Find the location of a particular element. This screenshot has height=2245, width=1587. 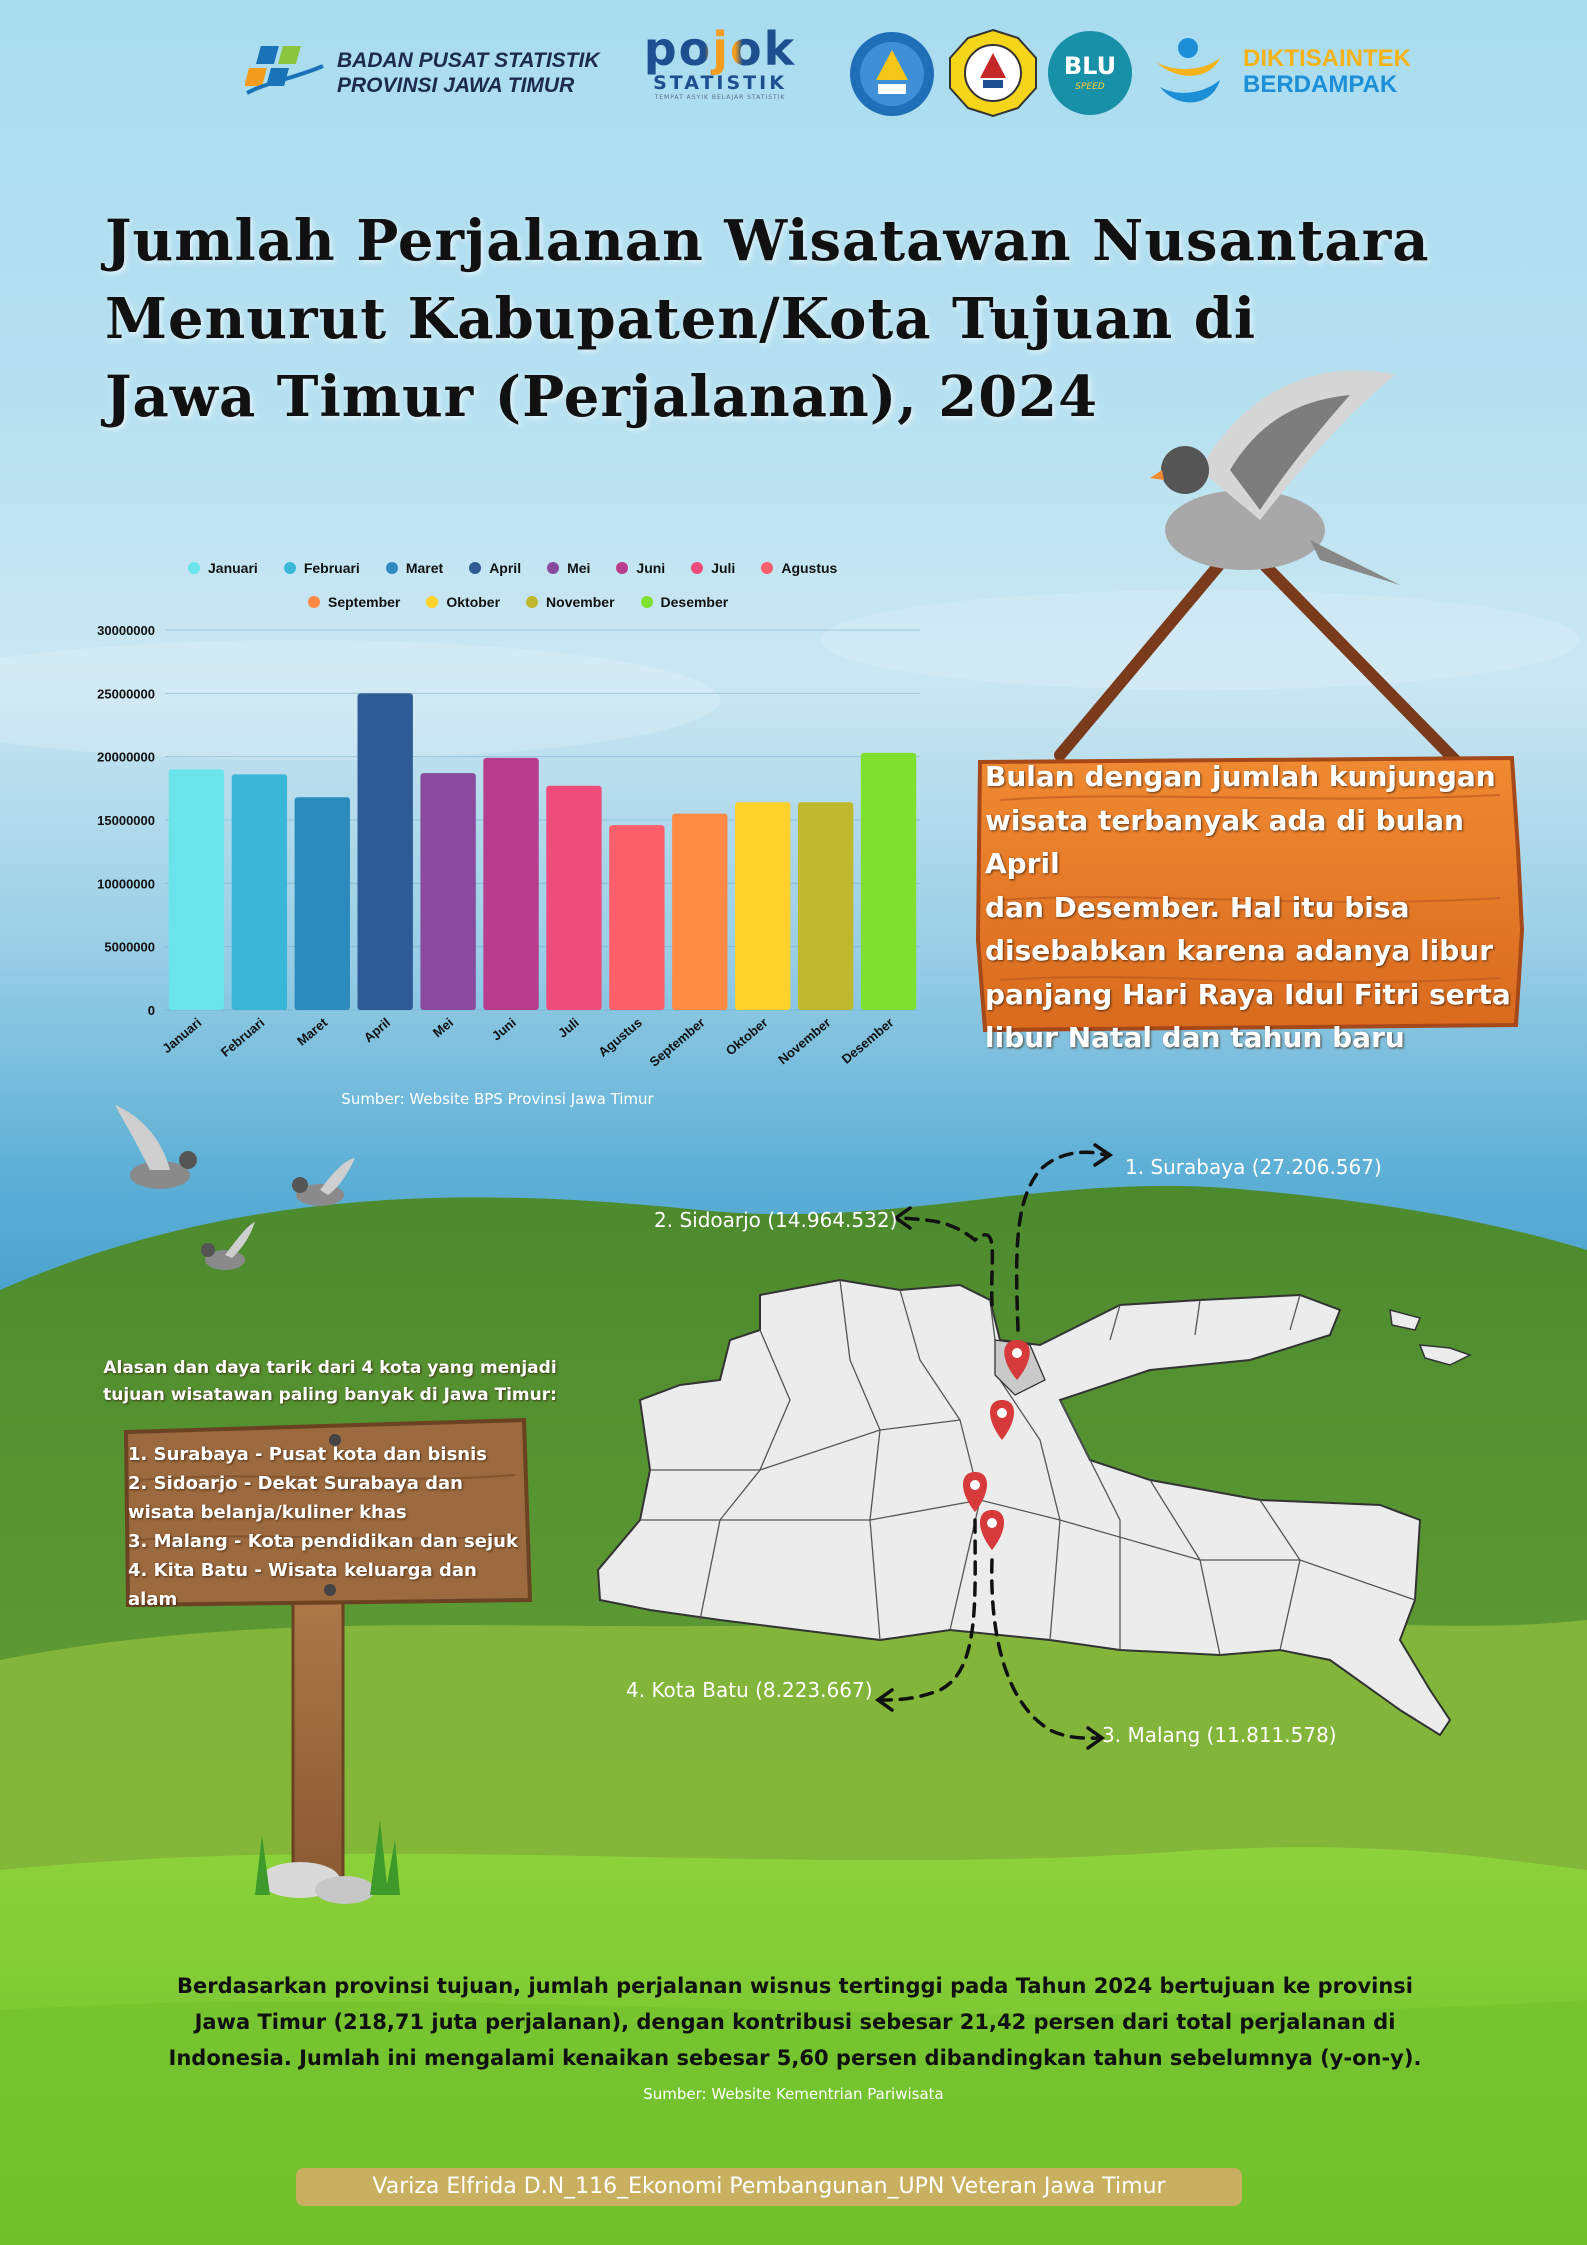

x-tick-label: April is located at coordinates (377, 1030).